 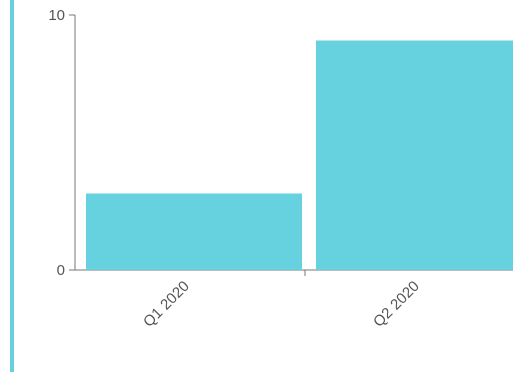 What do you see at coordinates (396, 304) in the screenshot?
I see `x-tick-label: Q2 2020` at bounding box center [396, 304].